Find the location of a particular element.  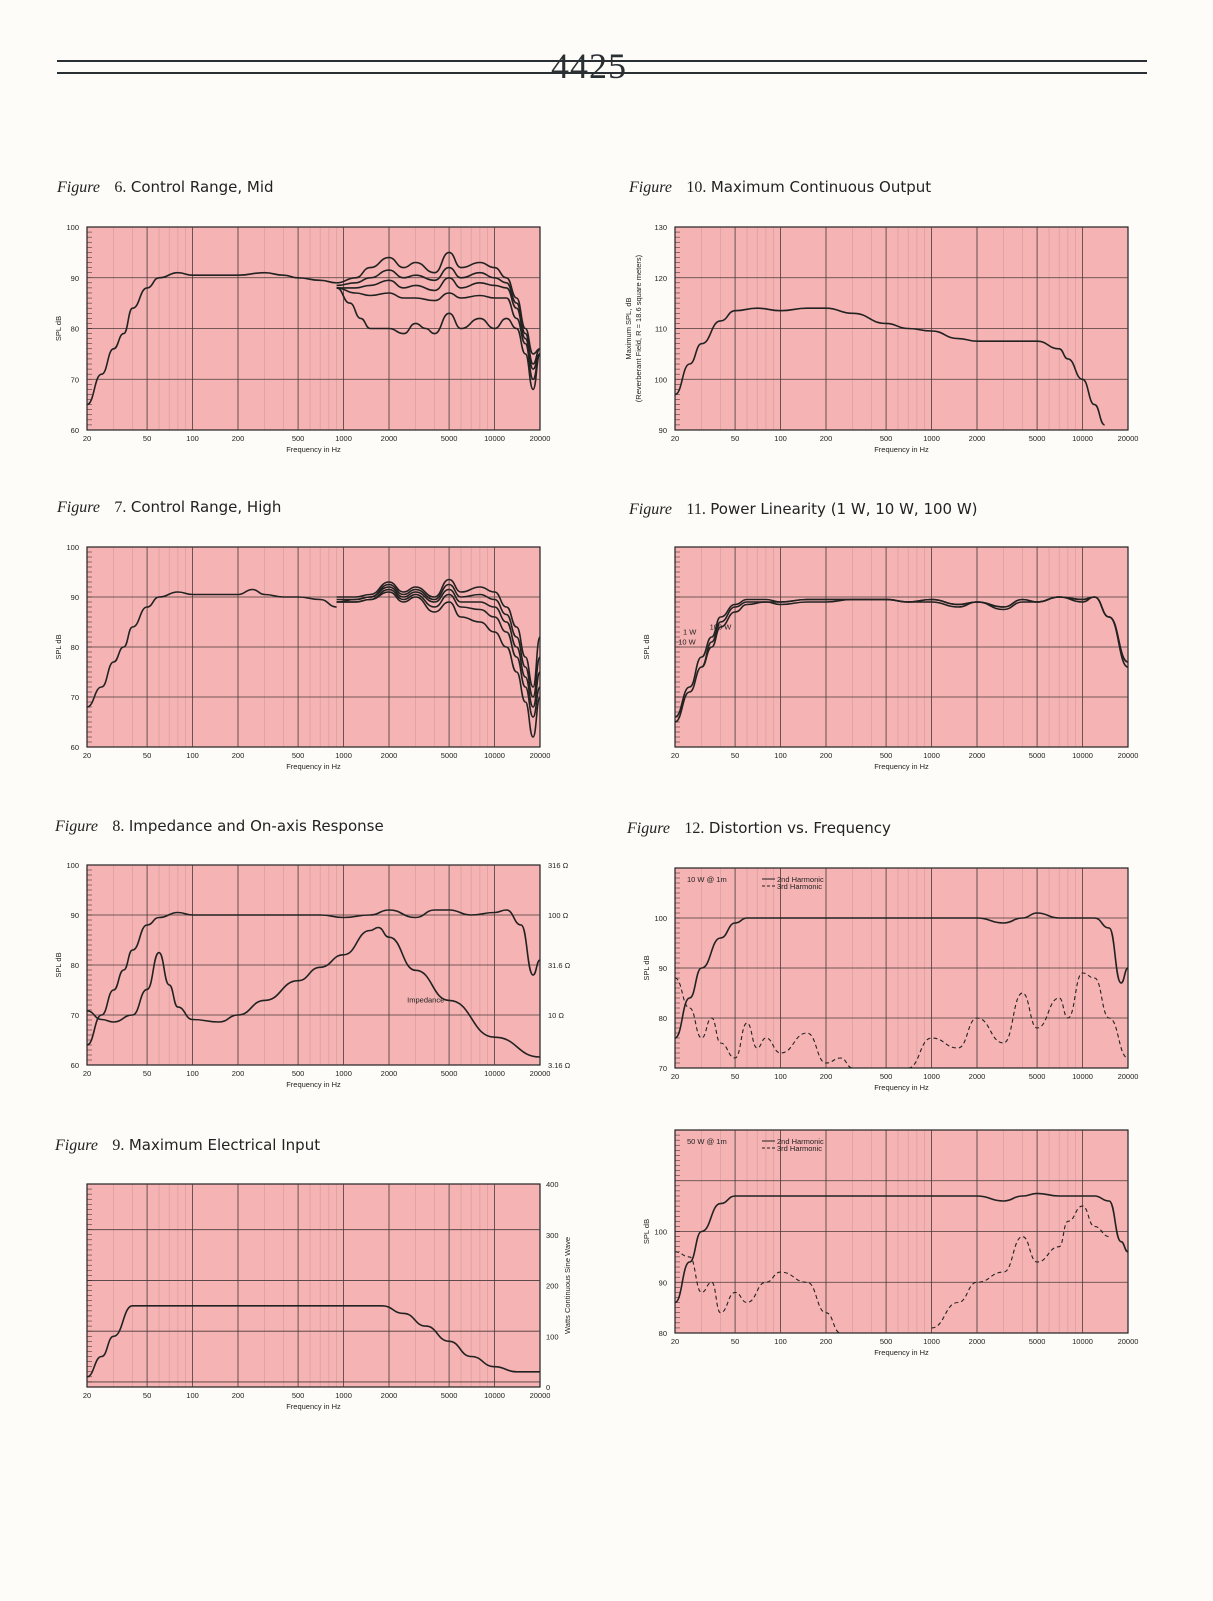

annotation-label: 10 W is located at coordinates (687, 642).